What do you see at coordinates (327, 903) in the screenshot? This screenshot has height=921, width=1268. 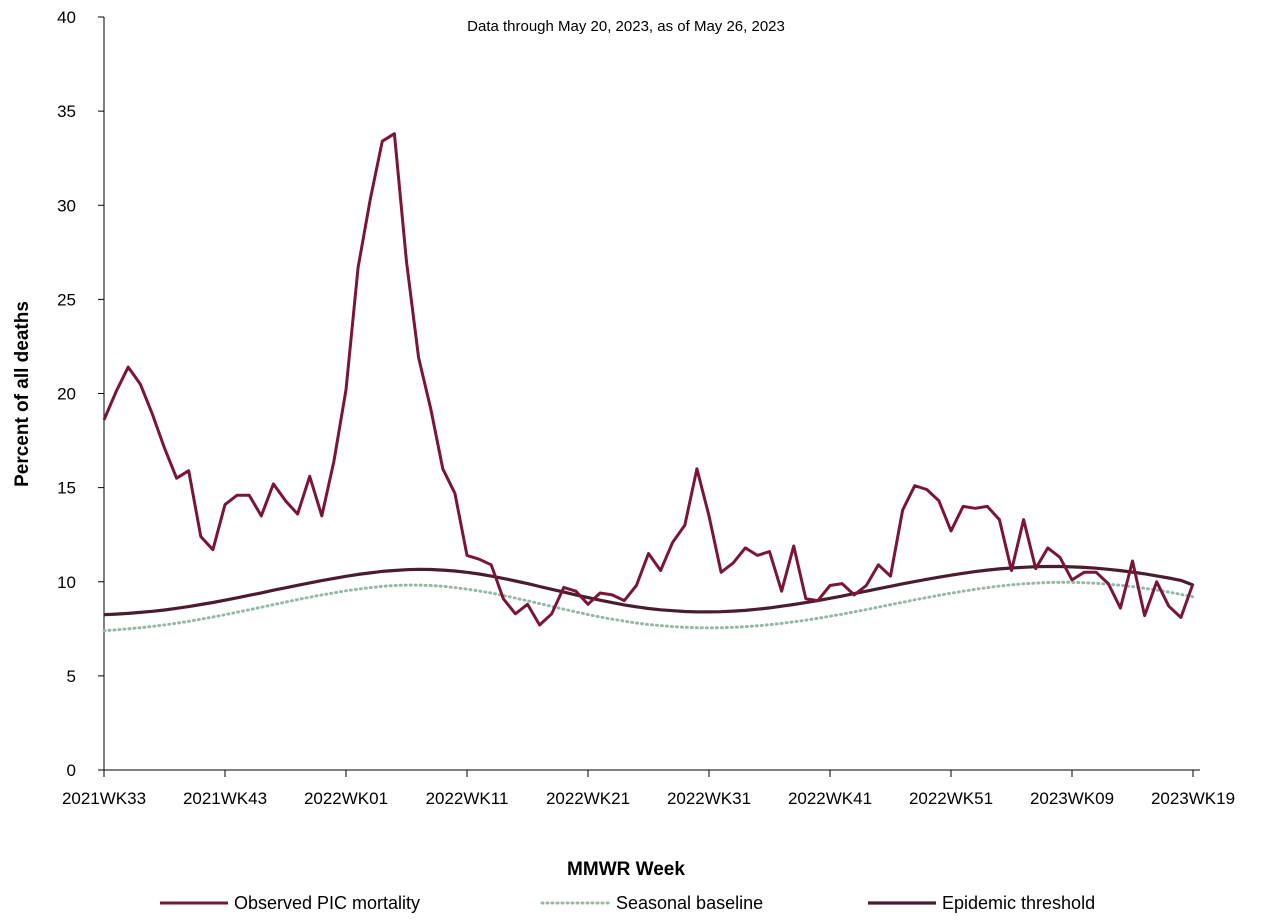 I see `legend-label: Observed PIC mortality` at bounding box center [327, 903].